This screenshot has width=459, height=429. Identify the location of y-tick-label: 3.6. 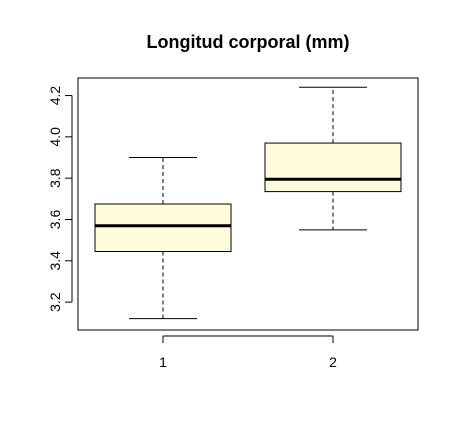
(55, 220).